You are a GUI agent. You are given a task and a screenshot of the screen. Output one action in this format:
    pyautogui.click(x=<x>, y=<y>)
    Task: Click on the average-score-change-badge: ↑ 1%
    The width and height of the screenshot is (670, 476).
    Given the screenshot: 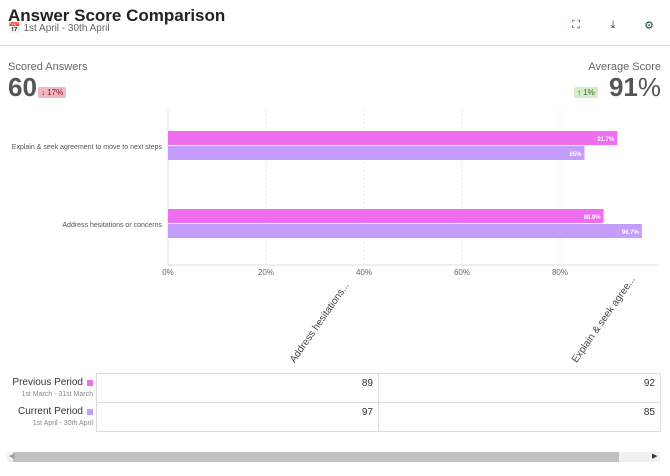 What is the action you would take?
    pyautogui.click(x=586, y=92)
    